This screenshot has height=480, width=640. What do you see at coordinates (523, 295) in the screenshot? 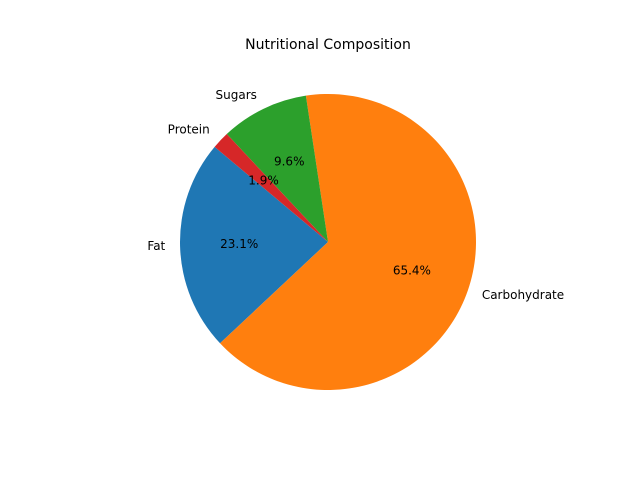
I see `category-label-carbohydrate: Carbohydrate` at bounding box center [523, 295].